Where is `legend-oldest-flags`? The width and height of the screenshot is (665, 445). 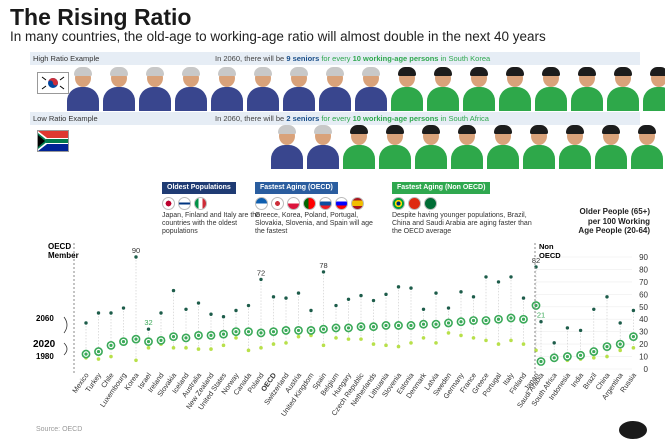
legend-oldest-flags is located at coordinates (212, 204).